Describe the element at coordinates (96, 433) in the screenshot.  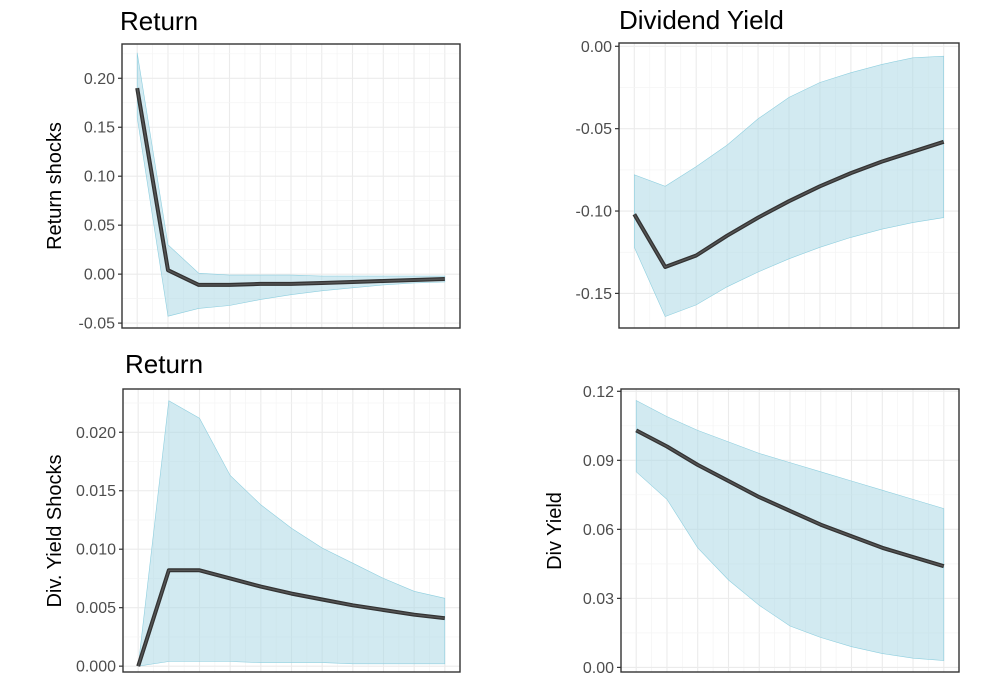
I see `y-tick-label: 0.020` at that location.